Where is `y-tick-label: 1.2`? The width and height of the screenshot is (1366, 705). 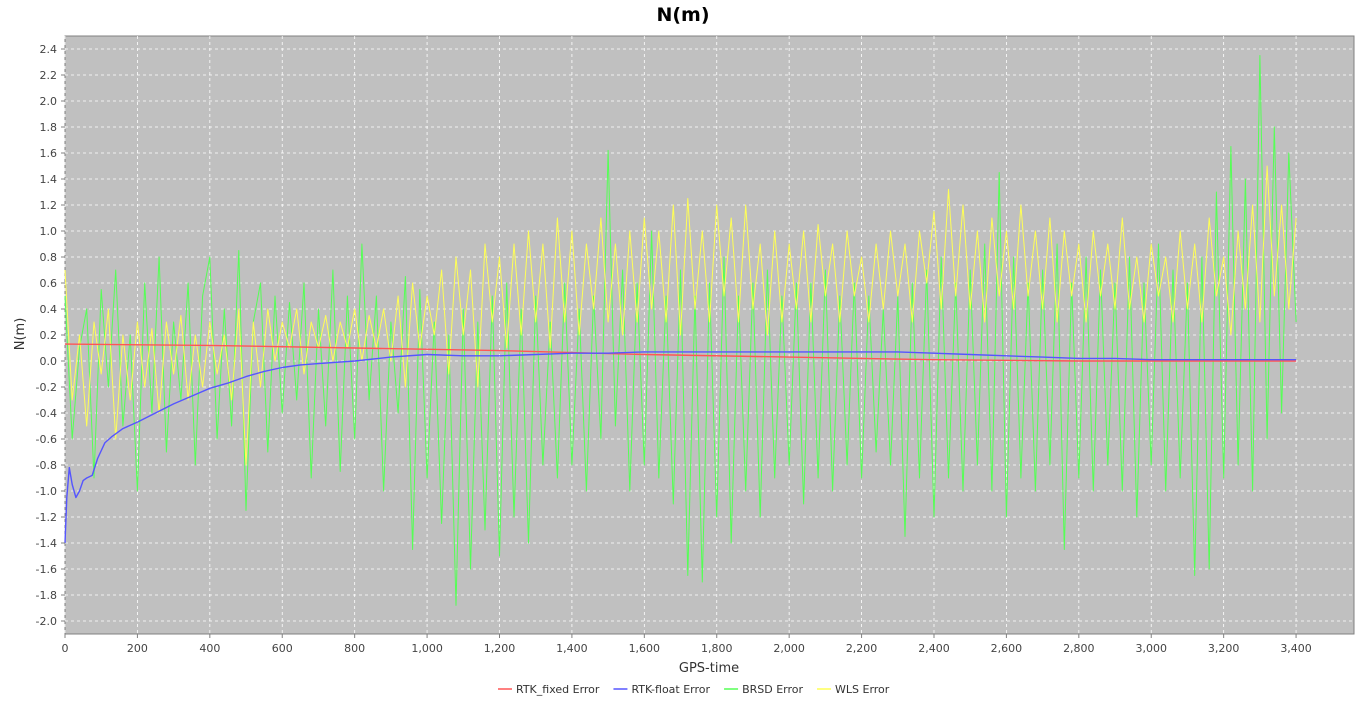 y-tick-label: 1.2 is located at coordinates (49, 205).